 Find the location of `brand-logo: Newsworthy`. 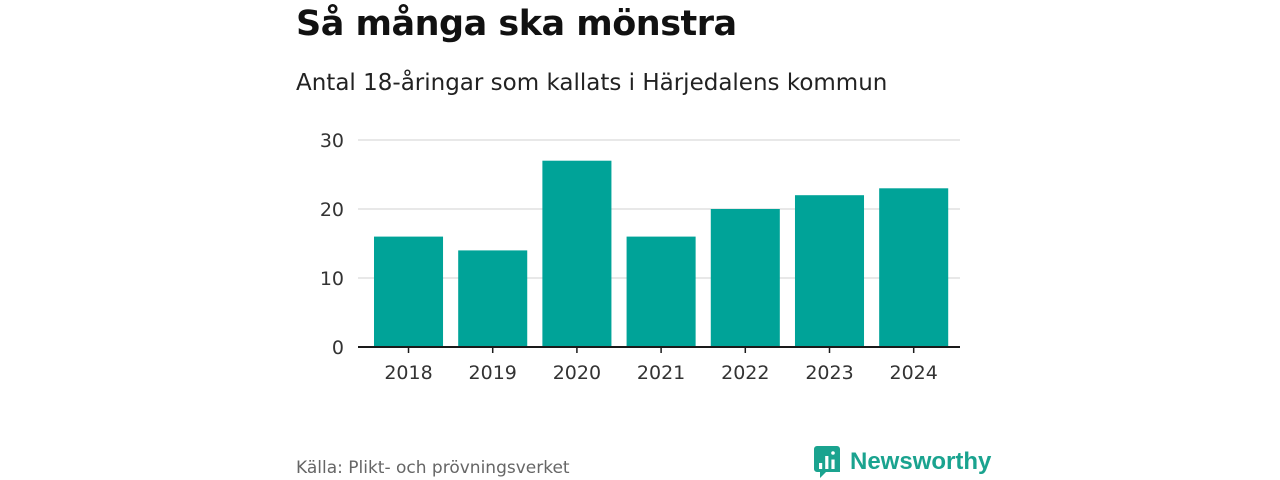

brand-logo: Newsworthy is located at coordinates (902, 462).